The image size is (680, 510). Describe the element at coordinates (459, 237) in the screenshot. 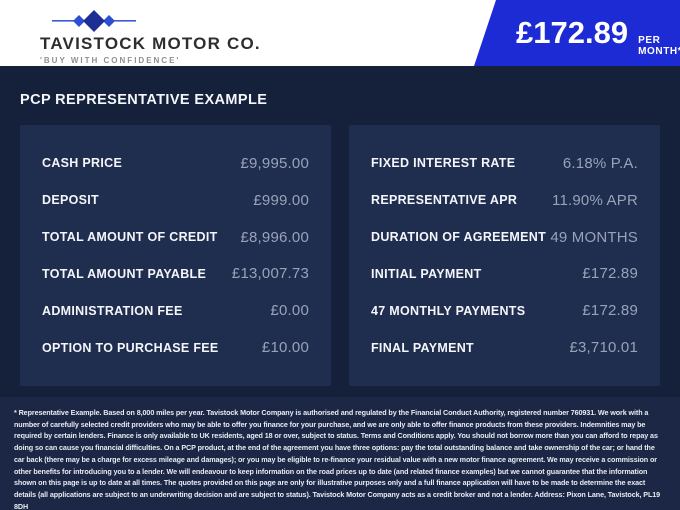

I see `row-label: DURATION OF AGREEMENT` at that location.